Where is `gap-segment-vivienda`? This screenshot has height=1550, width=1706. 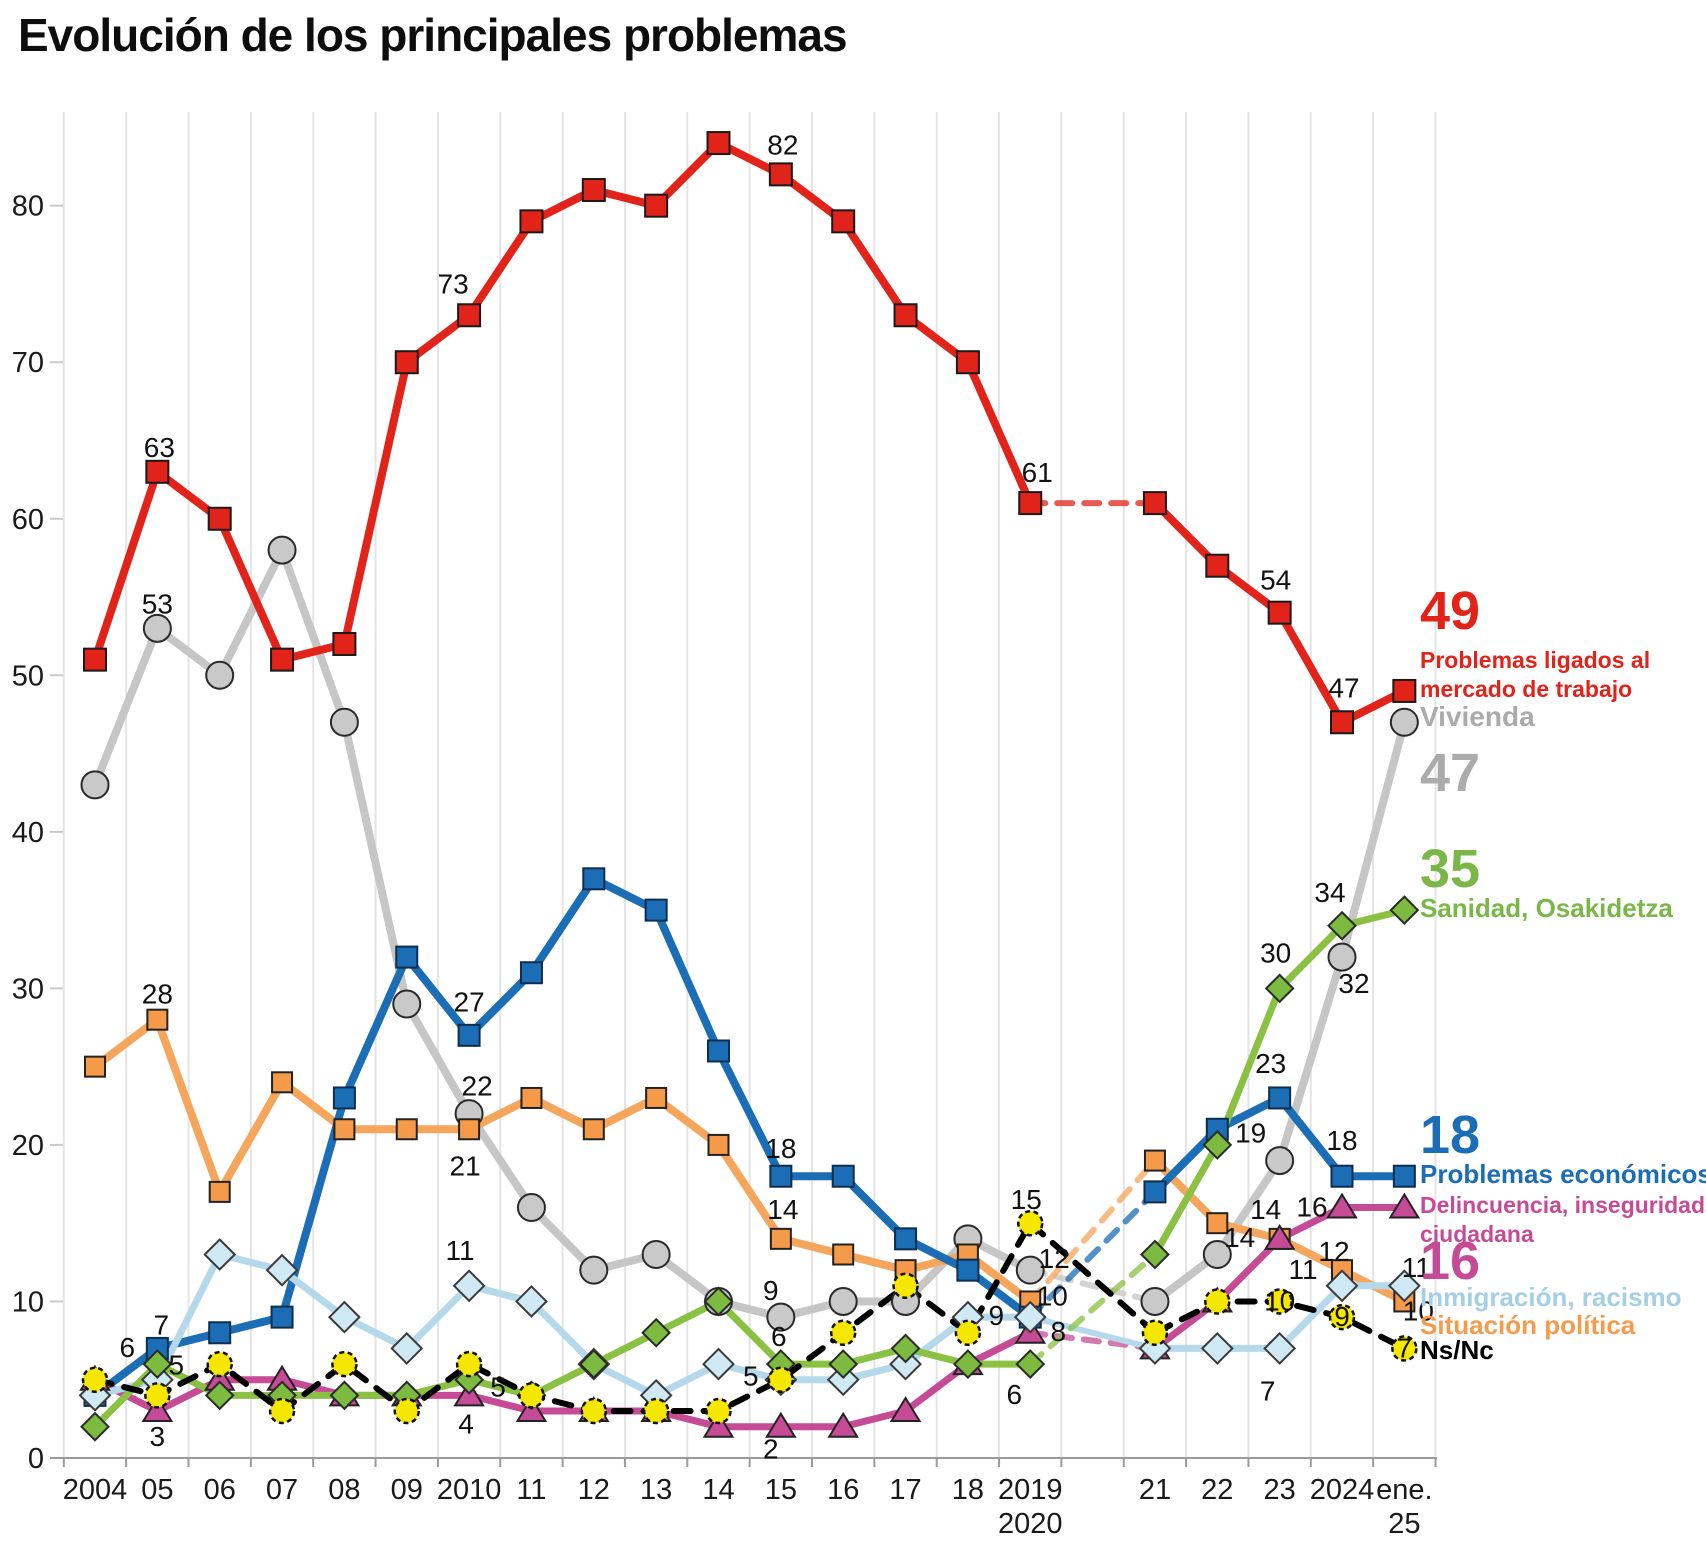 gap-segment-vivienda is located at coordinates (1092, 1286).